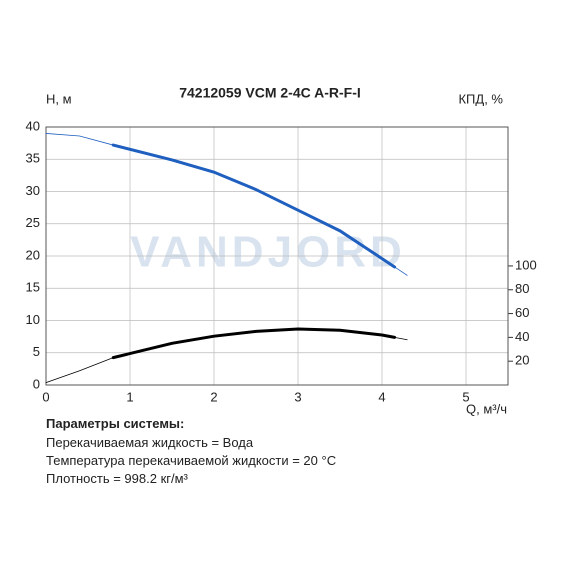 The height and width of the screenshot is (570, 570). I want to click on param-line: Плотность = 998.2 кг/м³, so click(117, 478).